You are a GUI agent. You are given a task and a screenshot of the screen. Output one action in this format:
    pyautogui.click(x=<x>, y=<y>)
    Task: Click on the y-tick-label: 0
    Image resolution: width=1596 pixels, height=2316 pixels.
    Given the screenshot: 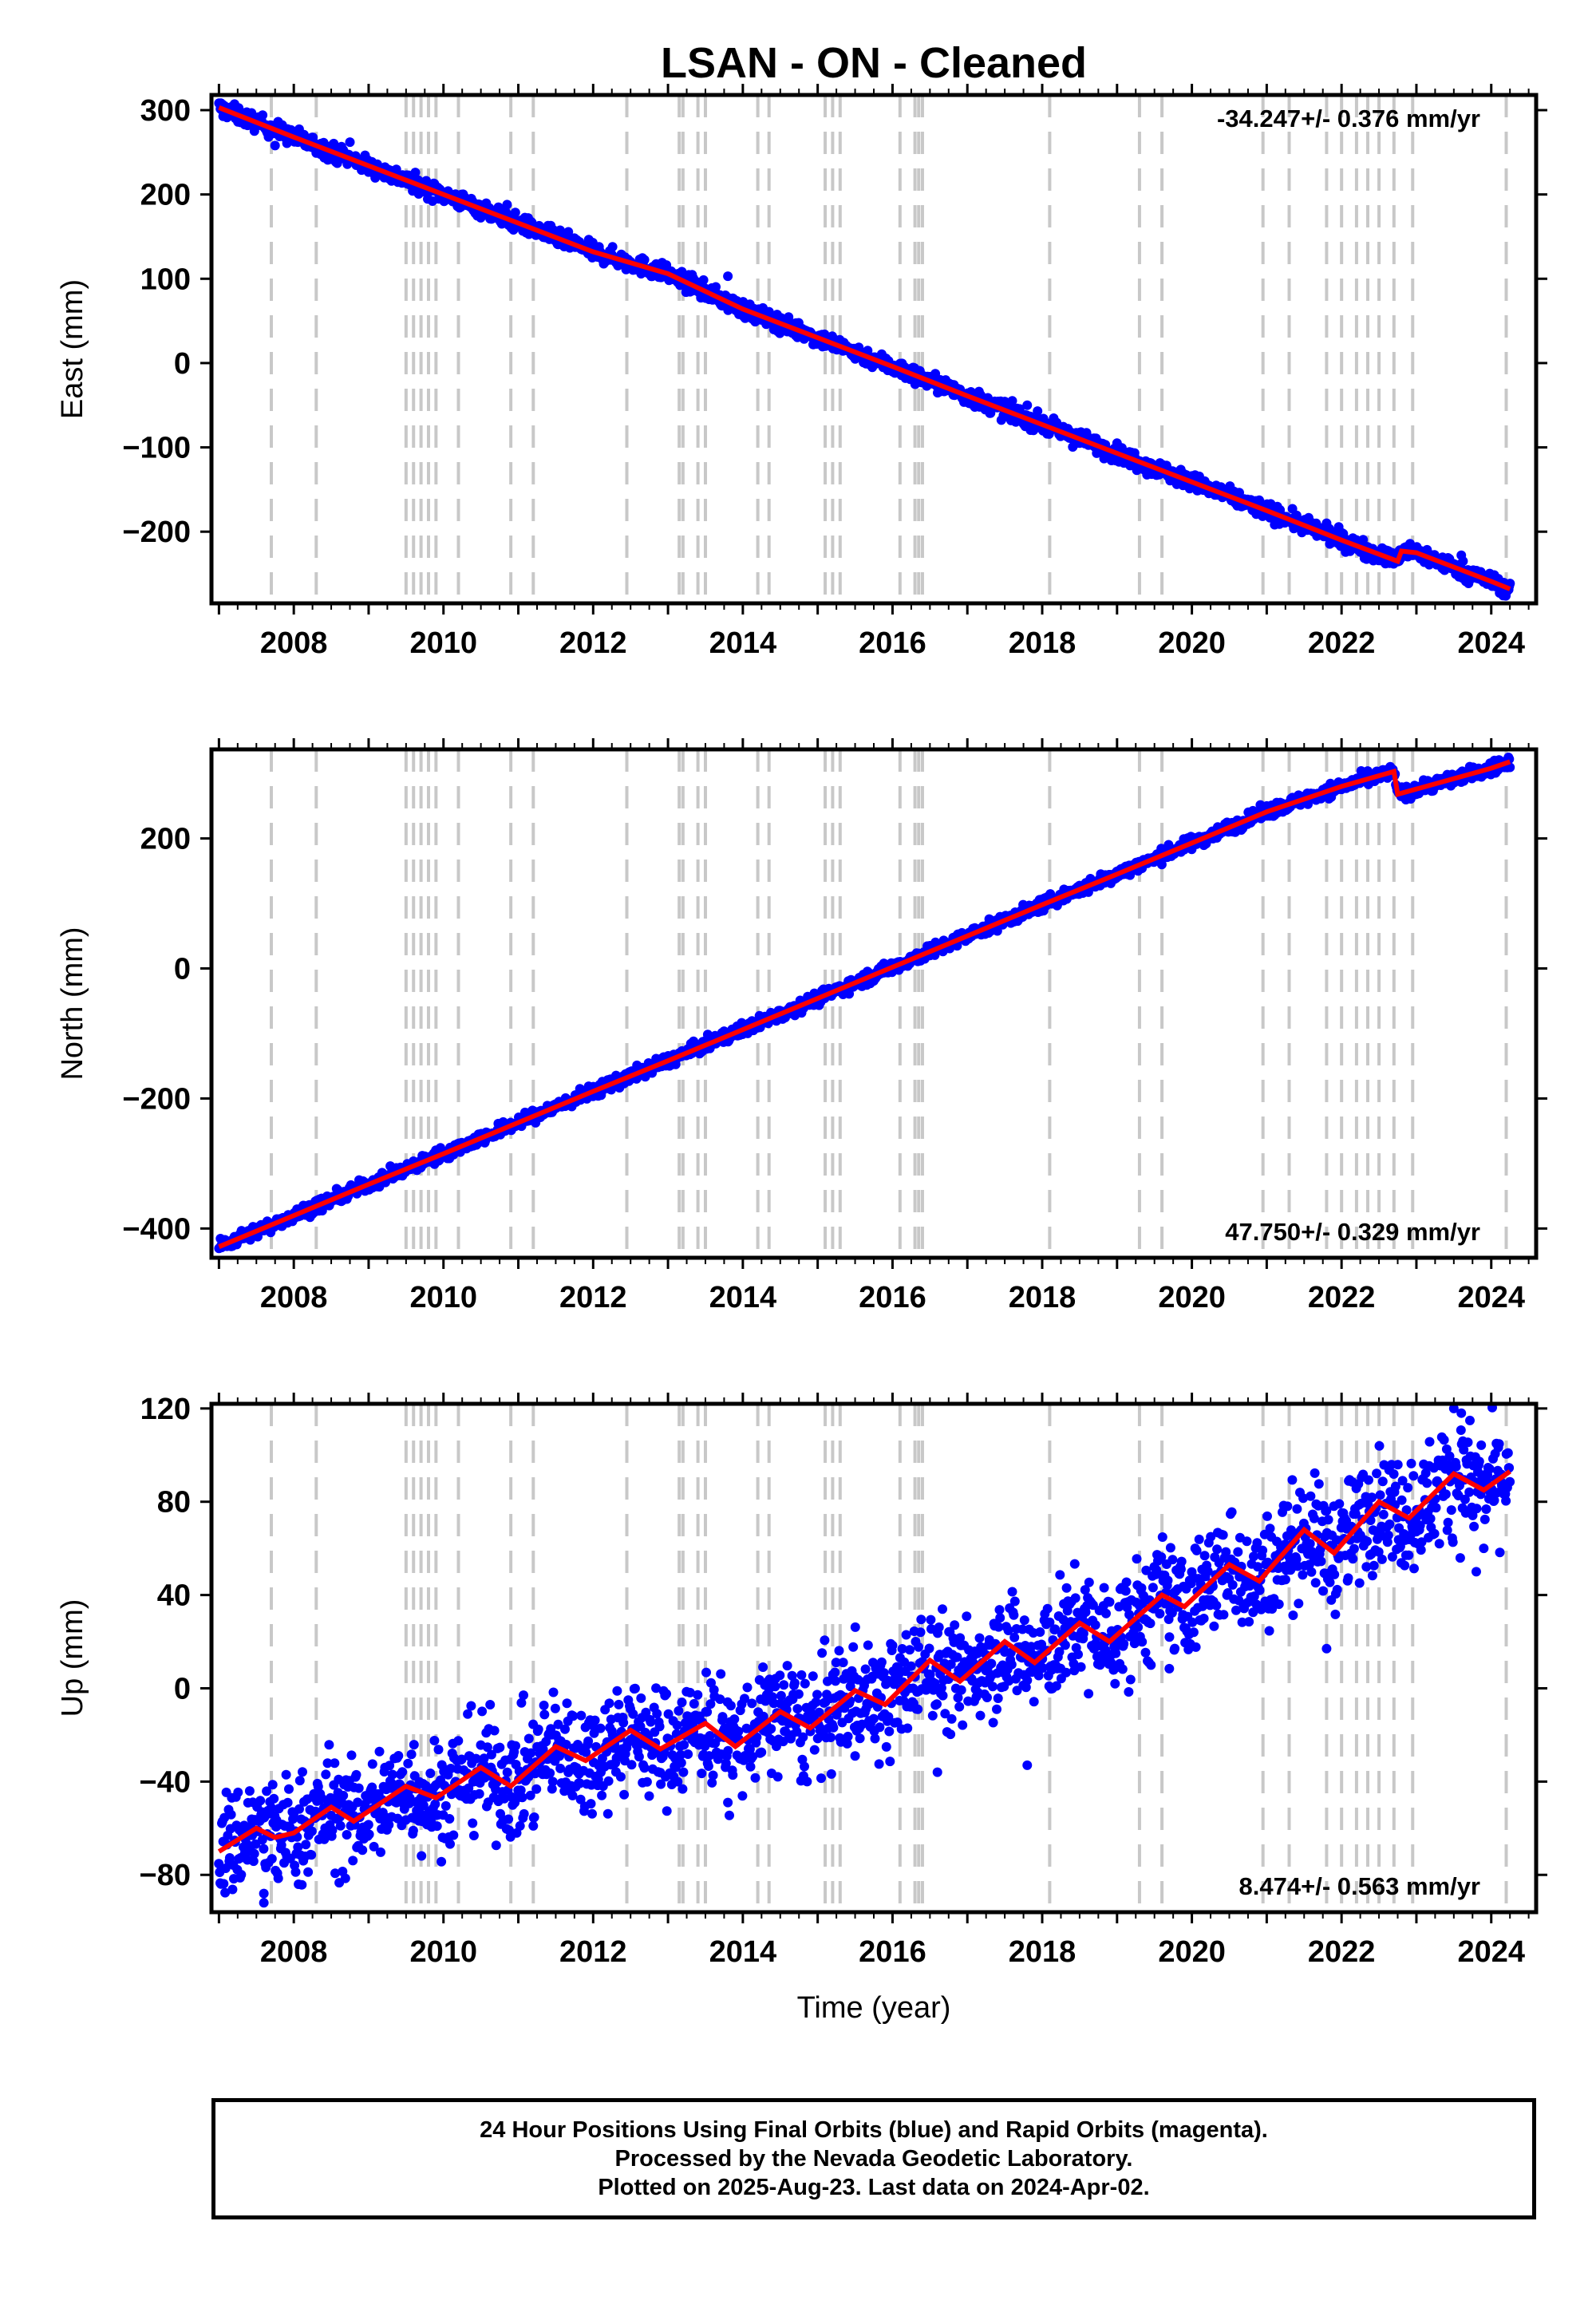 What is the action you would take?
    pyautogui.click(x=182, y=364)
    